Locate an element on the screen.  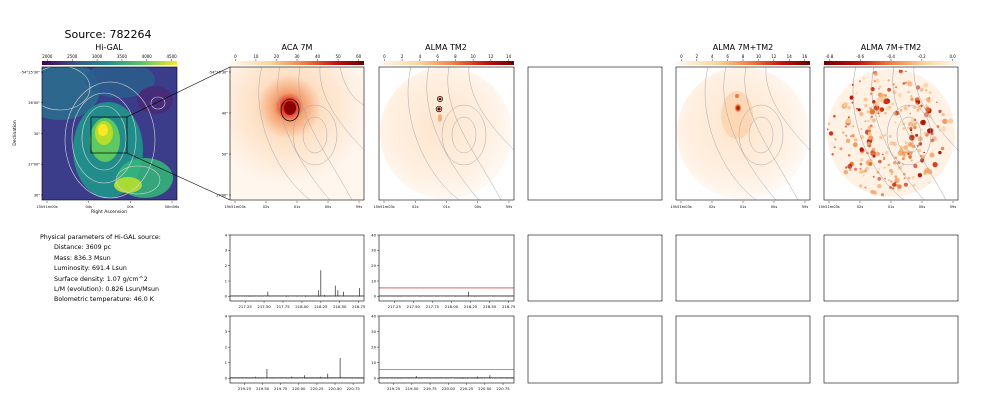
x-tick-label: 59s is located at coordinates (359, 207).